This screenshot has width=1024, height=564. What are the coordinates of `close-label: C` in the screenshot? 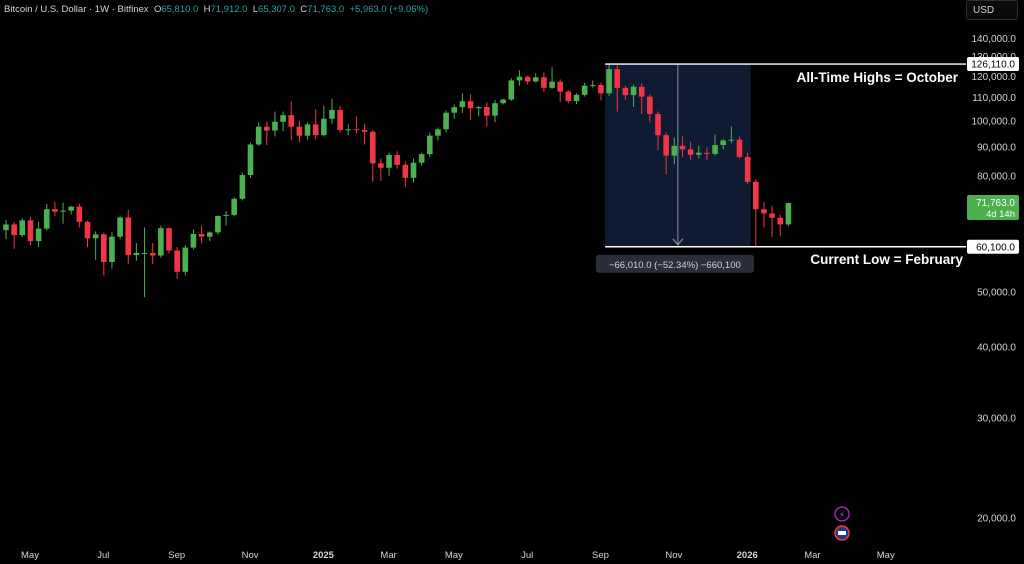 It's located at (304, 9).